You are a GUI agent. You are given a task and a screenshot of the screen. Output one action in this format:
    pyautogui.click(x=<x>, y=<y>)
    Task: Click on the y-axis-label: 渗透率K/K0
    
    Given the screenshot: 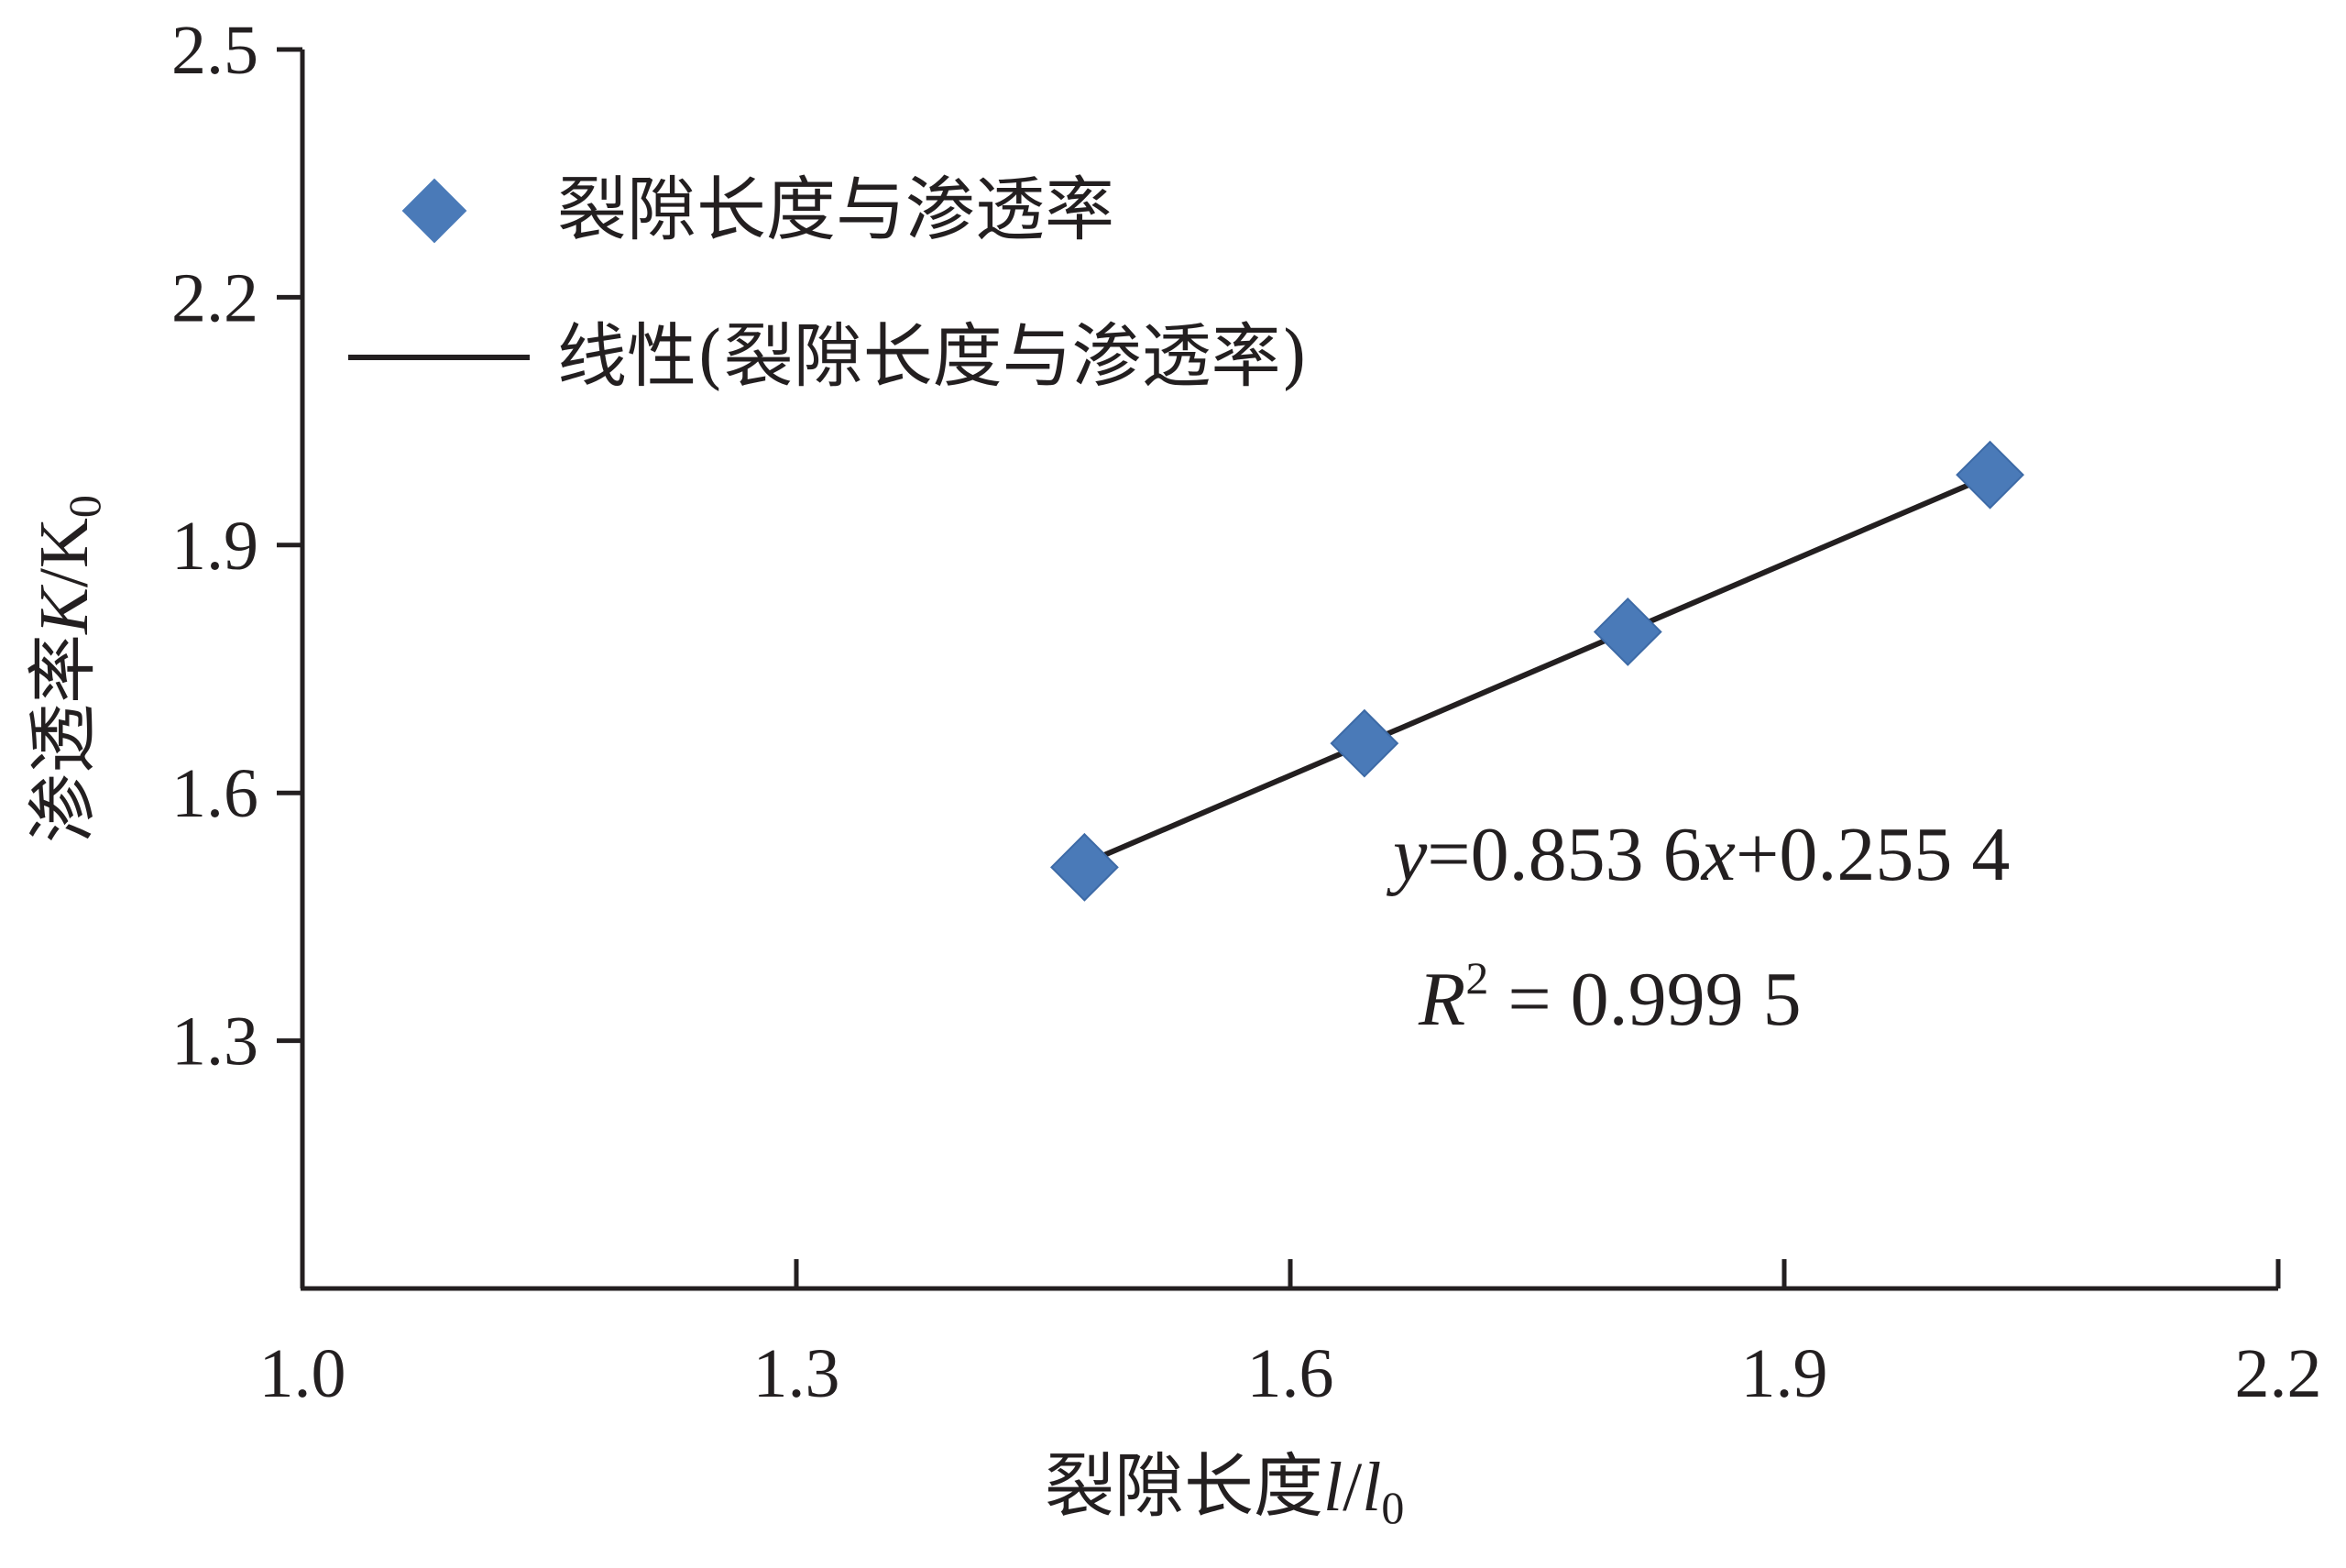 What is the action you would take?
    pyautogui.click(x=66, y=669)
    